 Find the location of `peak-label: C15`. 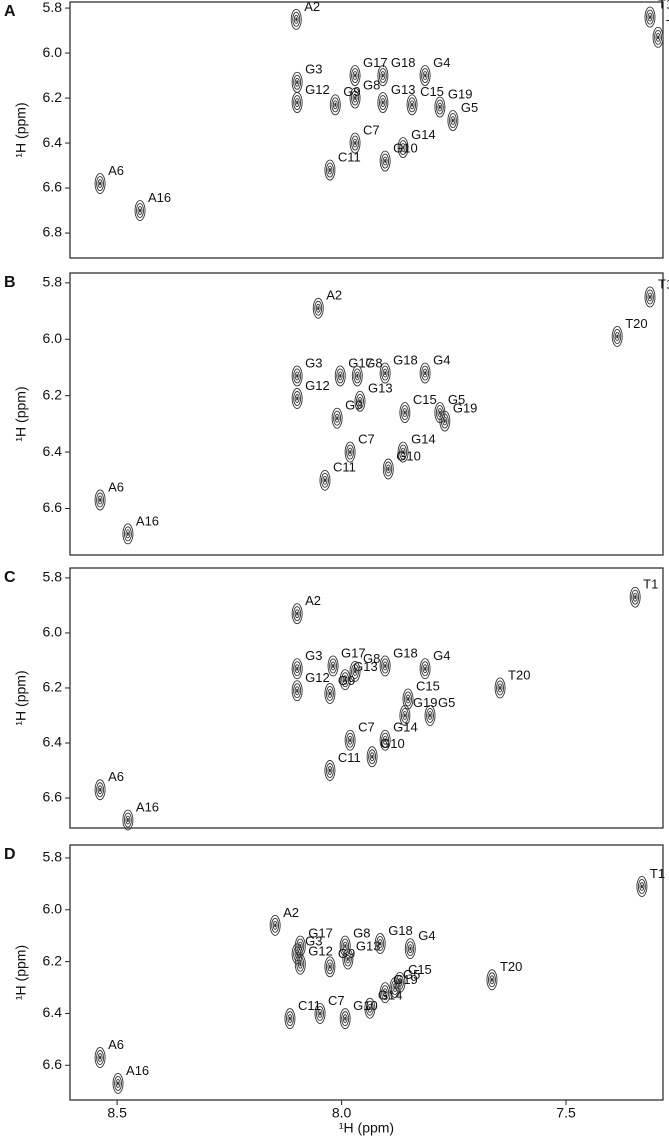

peak-label: C15 is located at coordinates (428, 685).